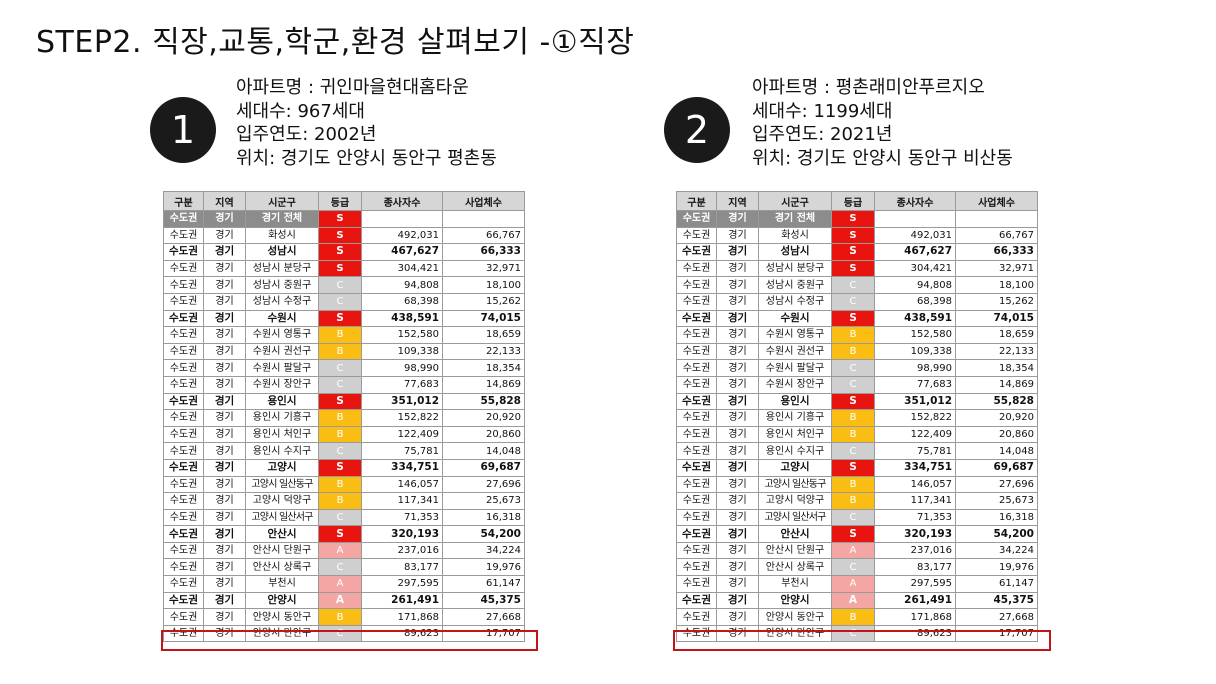  Describe the element at coordinates (344, 633) in the screenshot. I see `table-row: 수도권 경기 안양시 만안구 C 89,623 17,707` at that location.